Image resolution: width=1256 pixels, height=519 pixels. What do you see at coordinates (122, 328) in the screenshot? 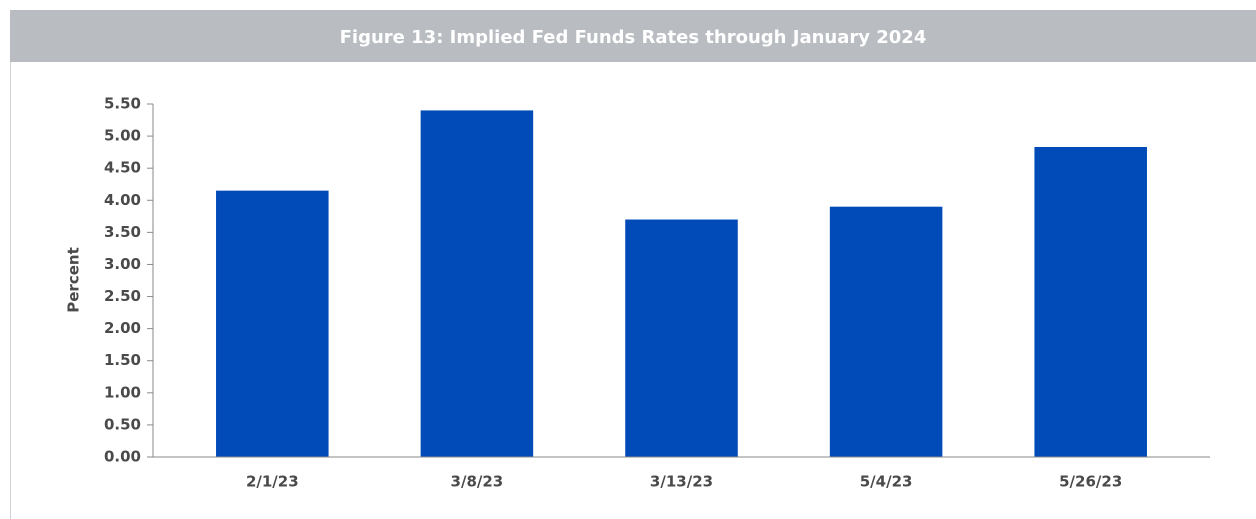
I see `y-tick-label: 2.00` at bounding box center [122, 328].